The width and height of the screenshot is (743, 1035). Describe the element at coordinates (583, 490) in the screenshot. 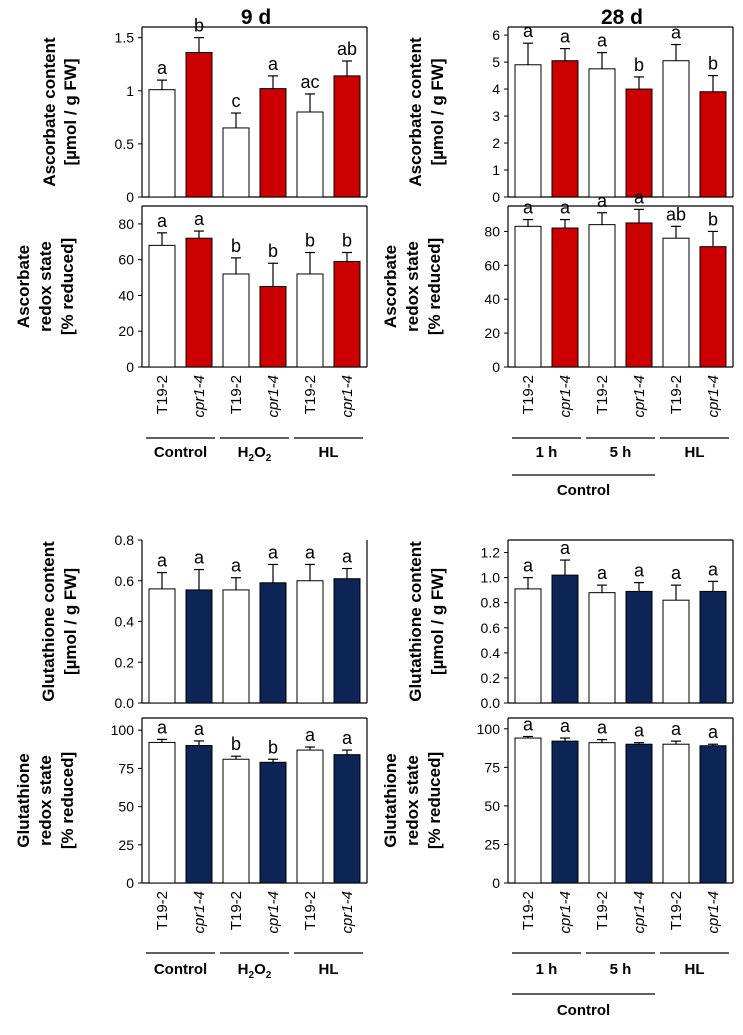

I see `super-group-label: Control` at that location.